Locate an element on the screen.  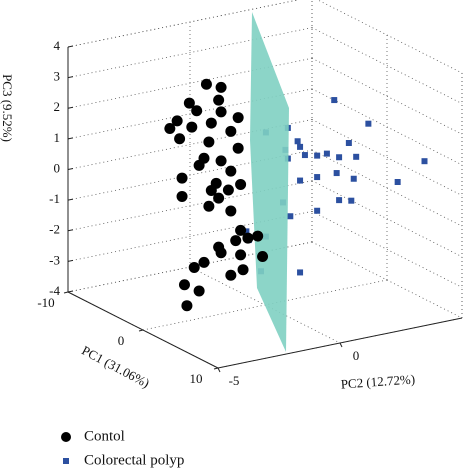
z-tick-label: -4 is located at coordinates (54, 290).